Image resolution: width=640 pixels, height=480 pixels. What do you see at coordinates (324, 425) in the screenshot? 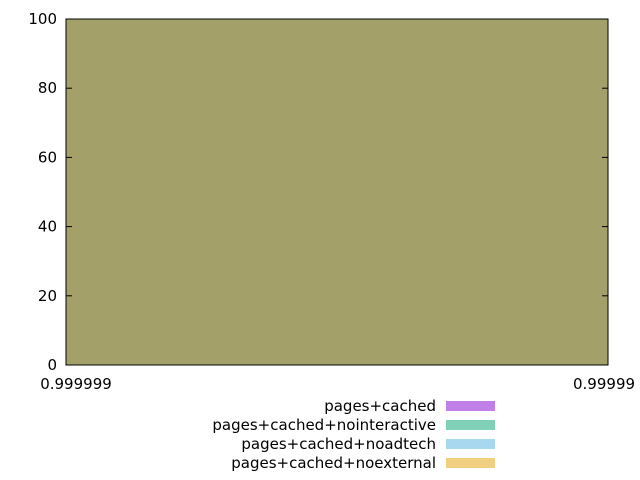
I see `legend-label: pages+cached+nointeractive` at bounding box center [324, 425].